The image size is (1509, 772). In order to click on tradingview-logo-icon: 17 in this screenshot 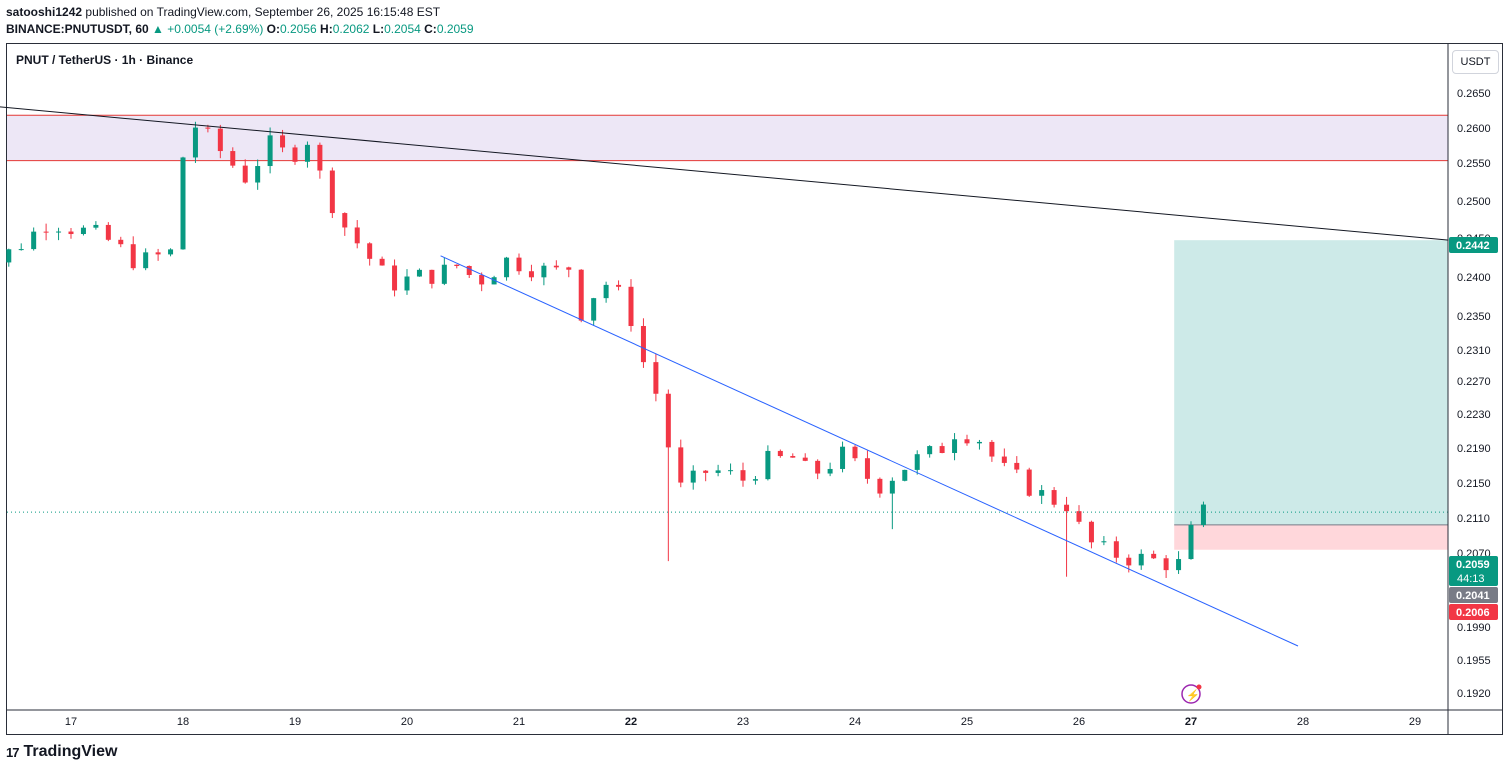, I will do `click(13, 752)`.